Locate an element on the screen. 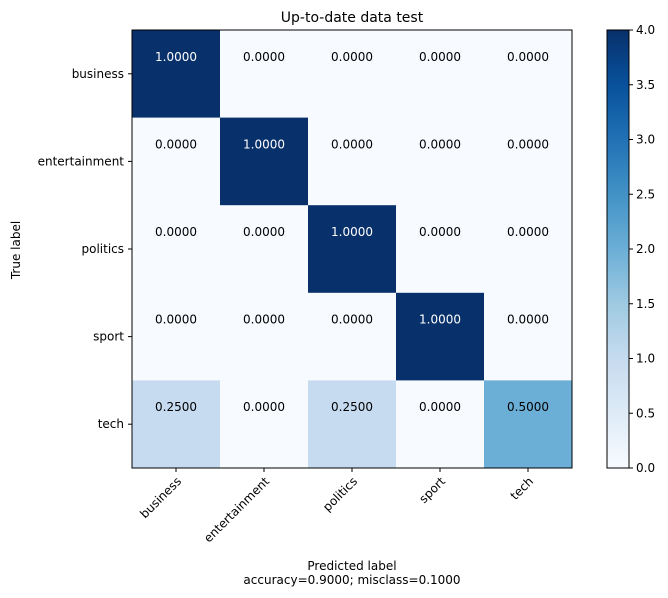 This screenshot has width=668, height=598. y-tick-label: entertainment is located at coordinates (81, 161).